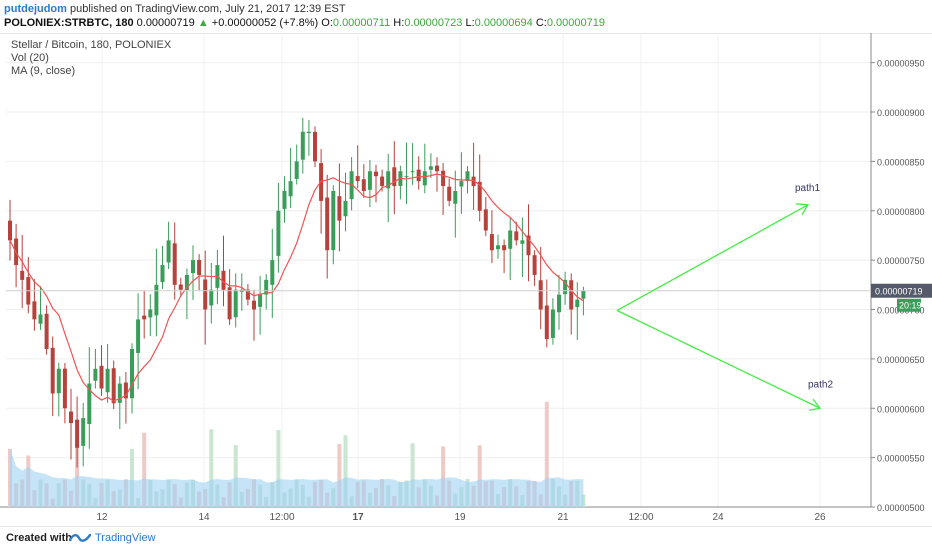 The image size is (932, 551). What do you see at coordinates (91, 45) in the screenshot?
I see `legend-title: Stellar / Bitcoin, 180, POLONIEX` at bounding box center [91, 45].